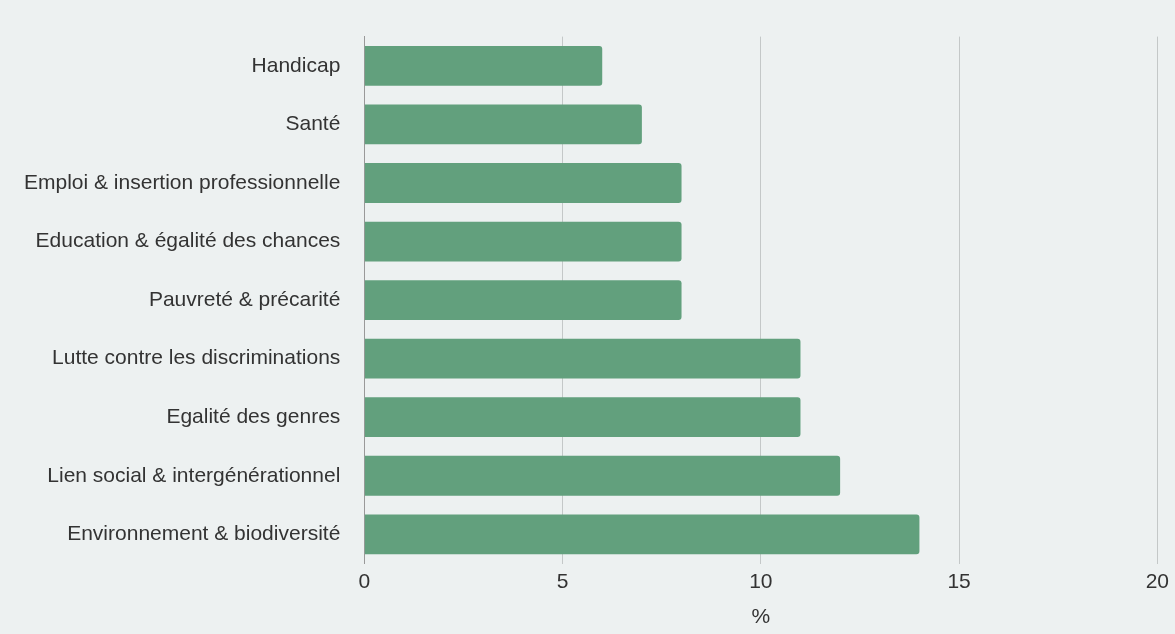  Describe the element at coordinates (188, 240) in the screenshot. I see `y-tick-label: Education & égalité des chances` at that location.